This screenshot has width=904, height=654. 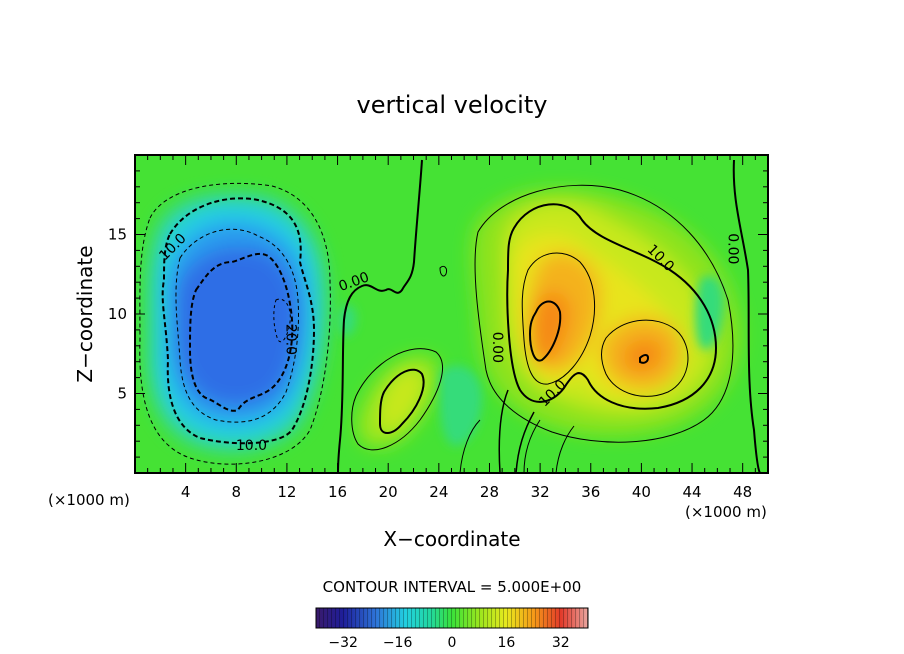 I want to click on x-tick-label: 4, so click(x=186, y=492).